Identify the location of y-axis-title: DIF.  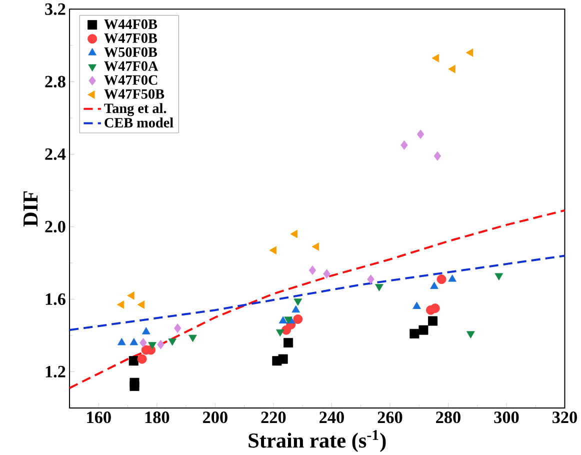
(31, 208).